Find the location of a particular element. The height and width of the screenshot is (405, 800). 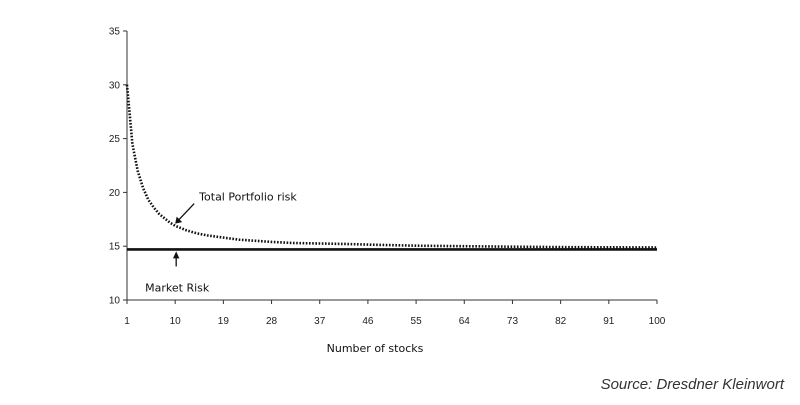

annotation-total-portfolio-risk: Total Portfolio risk is located at coordinates (247, 197).